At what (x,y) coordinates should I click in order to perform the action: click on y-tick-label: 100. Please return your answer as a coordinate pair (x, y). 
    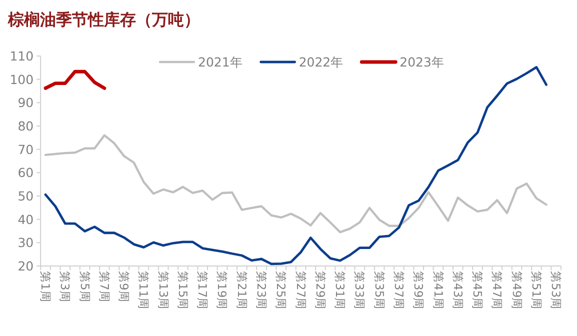
    Looking at the image, I should click on (22, 79).